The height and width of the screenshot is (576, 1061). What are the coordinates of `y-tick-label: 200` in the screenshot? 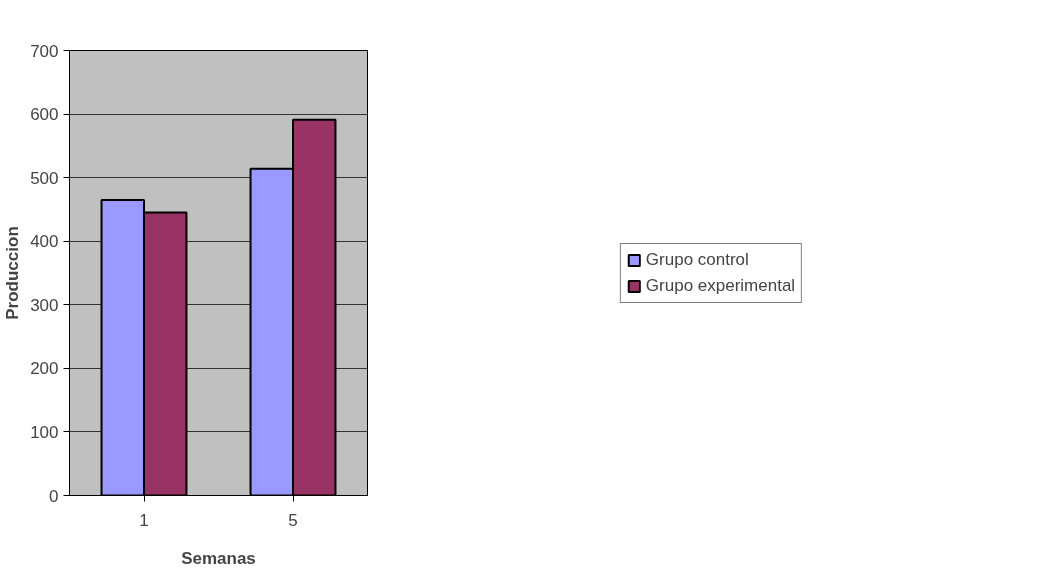 It's located at (44, 369).